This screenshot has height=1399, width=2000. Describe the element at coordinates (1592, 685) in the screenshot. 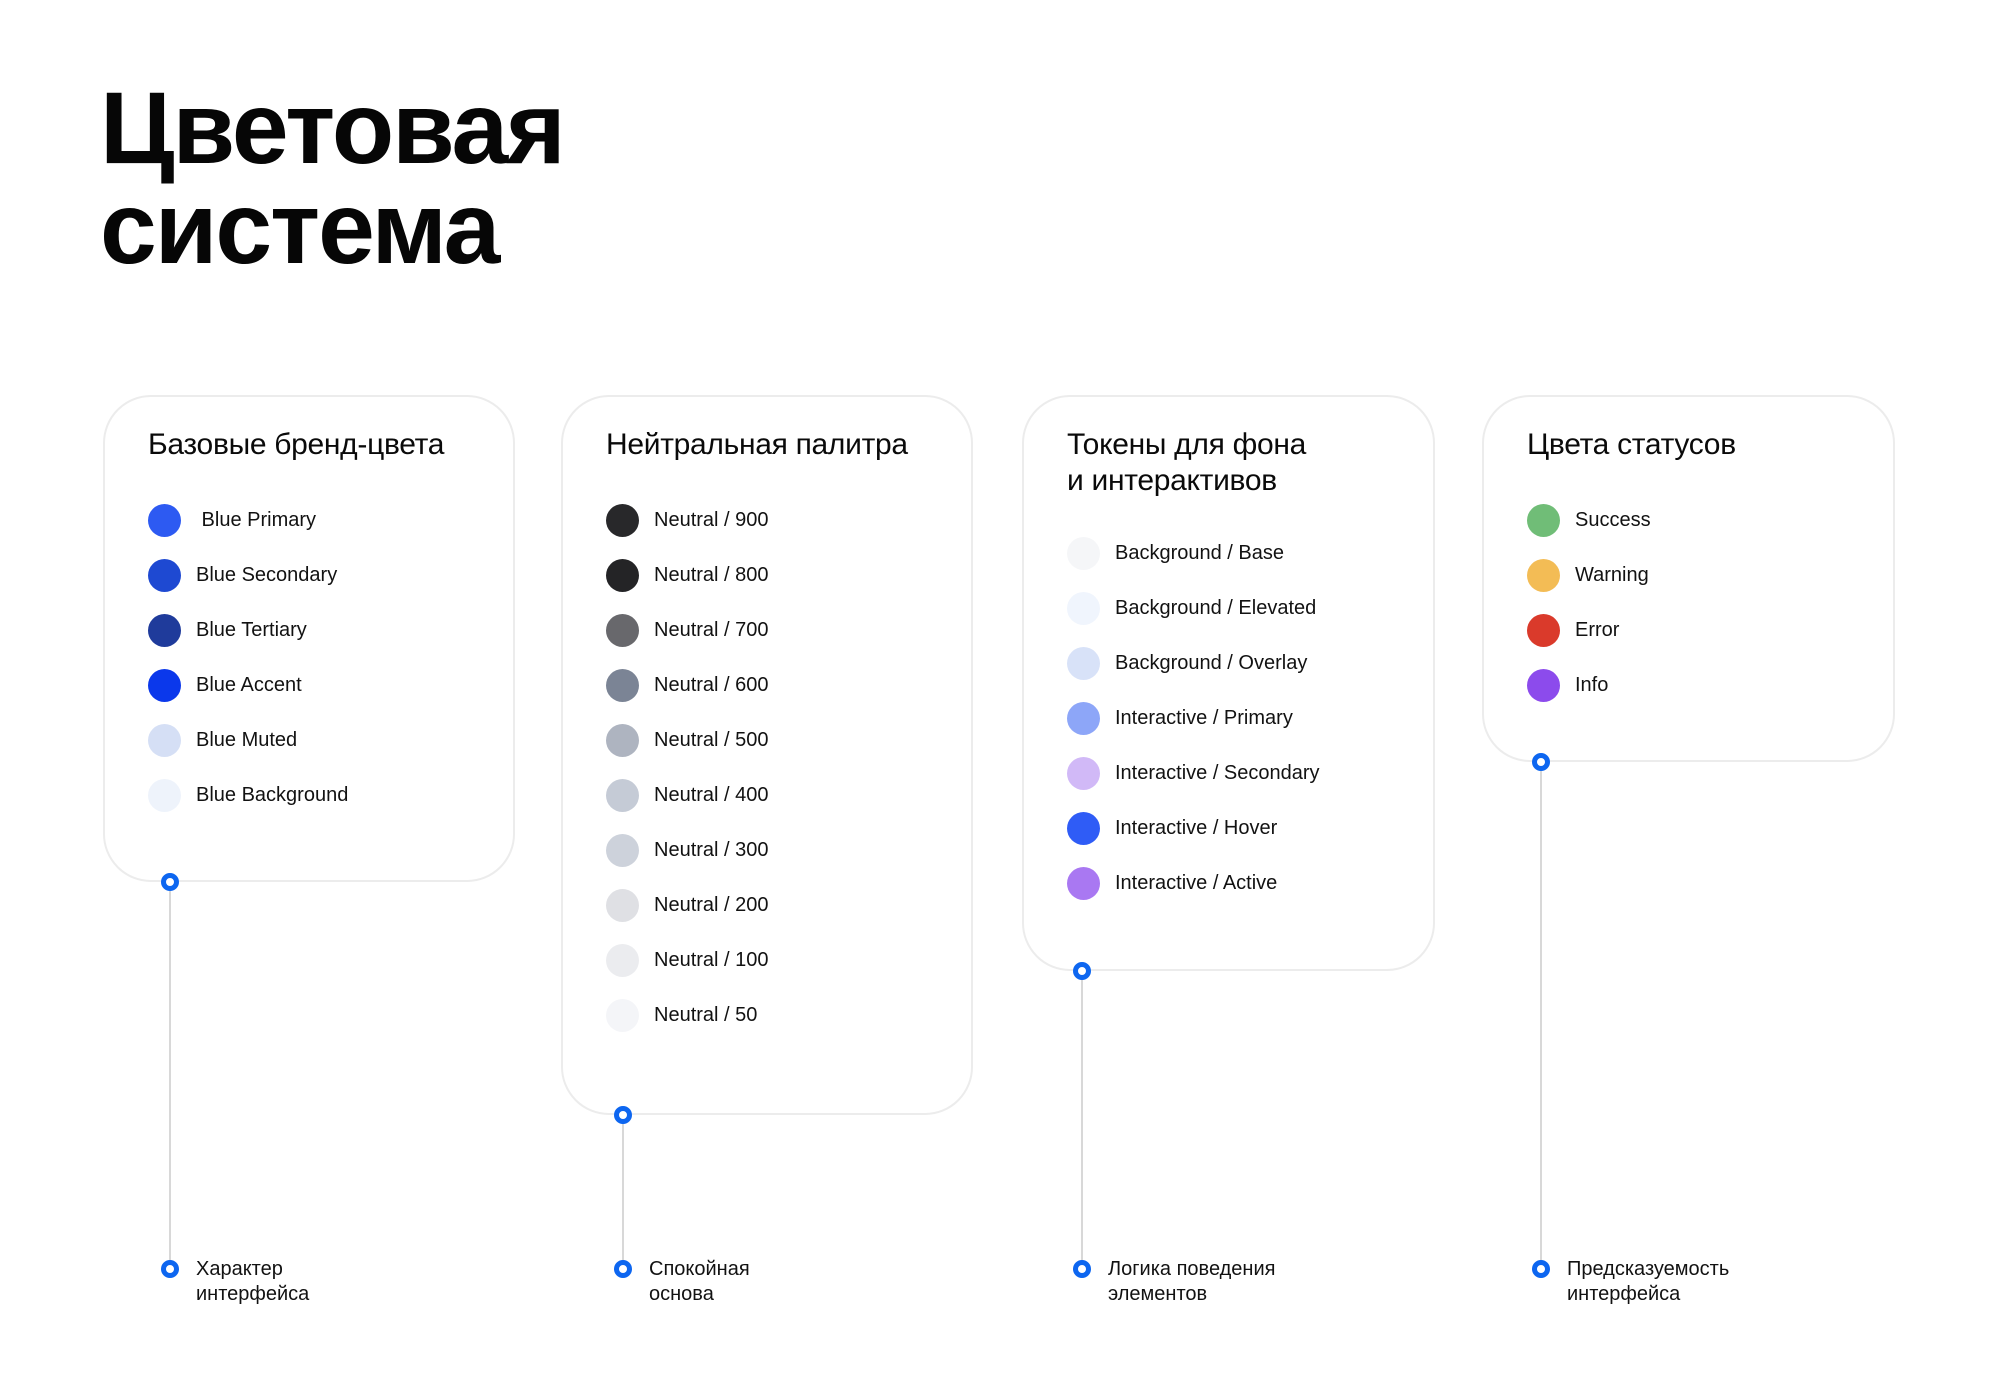

I see `color-swatch-label: Info` at that location.